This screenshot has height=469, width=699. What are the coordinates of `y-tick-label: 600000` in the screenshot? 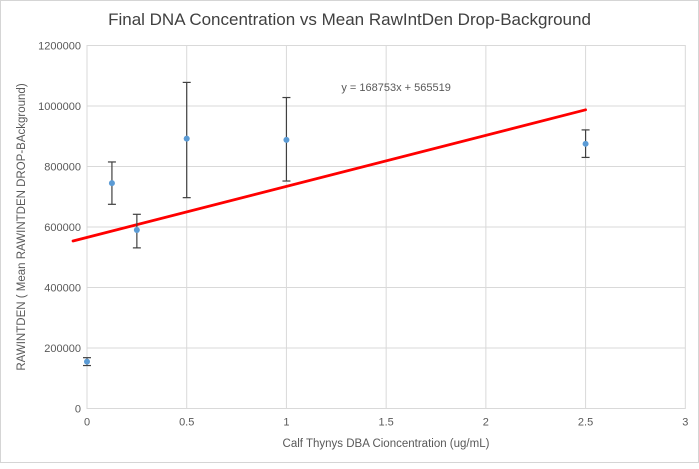 It's located at (62, 228).